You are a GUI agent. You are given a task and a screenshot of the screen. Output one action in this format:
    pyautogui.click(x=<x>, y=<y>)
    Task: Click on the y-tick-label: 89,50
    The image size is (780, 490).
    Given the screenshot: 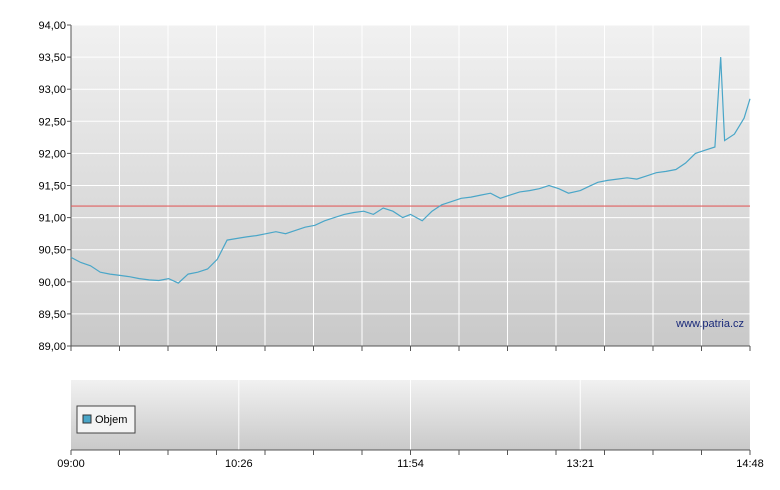 What is the action you would take?
    pyautogui.click(x=52, y=315)
    